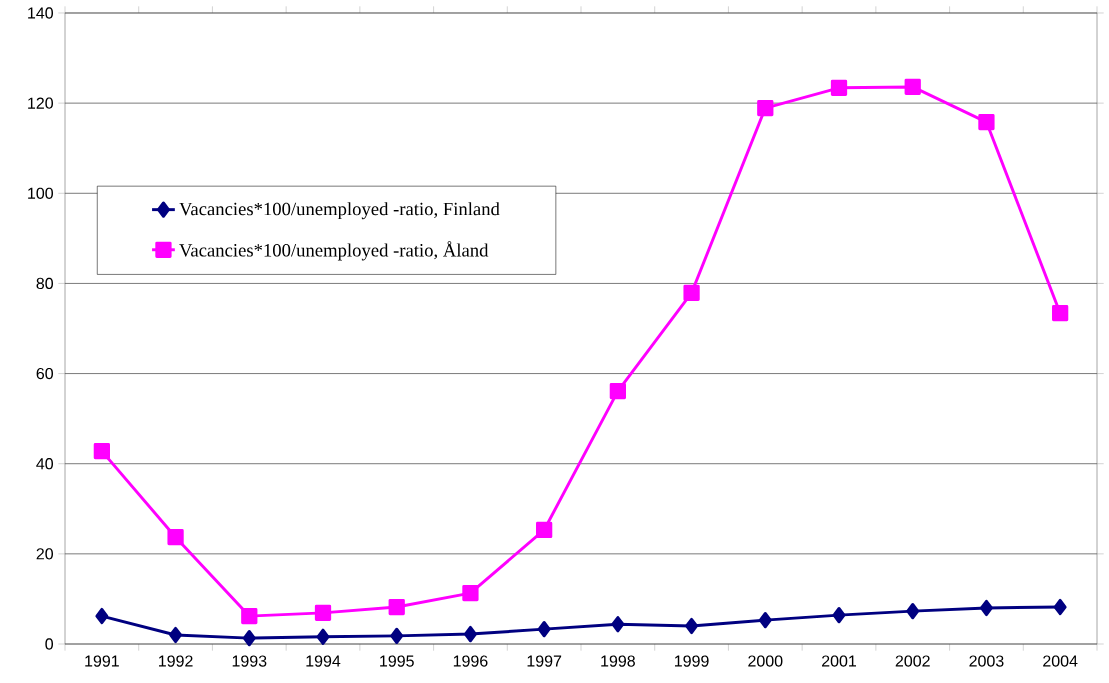  I want to click on x-tick-label: 2004, so click(1060, 661).